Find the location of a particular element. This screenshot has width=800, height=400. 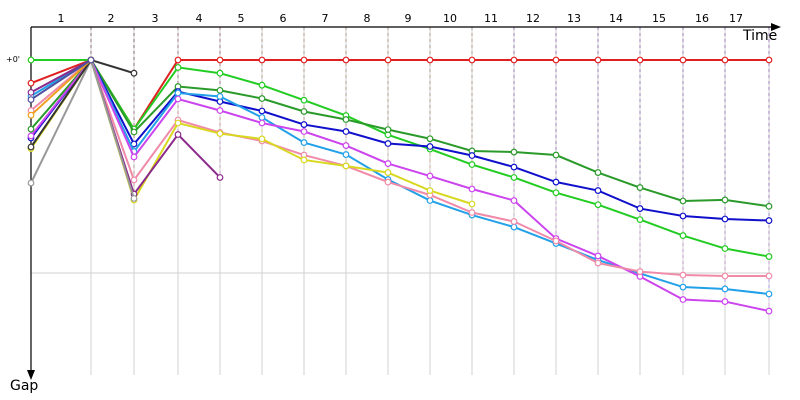

lap-label: 10 is located at coordinates (450, 18).